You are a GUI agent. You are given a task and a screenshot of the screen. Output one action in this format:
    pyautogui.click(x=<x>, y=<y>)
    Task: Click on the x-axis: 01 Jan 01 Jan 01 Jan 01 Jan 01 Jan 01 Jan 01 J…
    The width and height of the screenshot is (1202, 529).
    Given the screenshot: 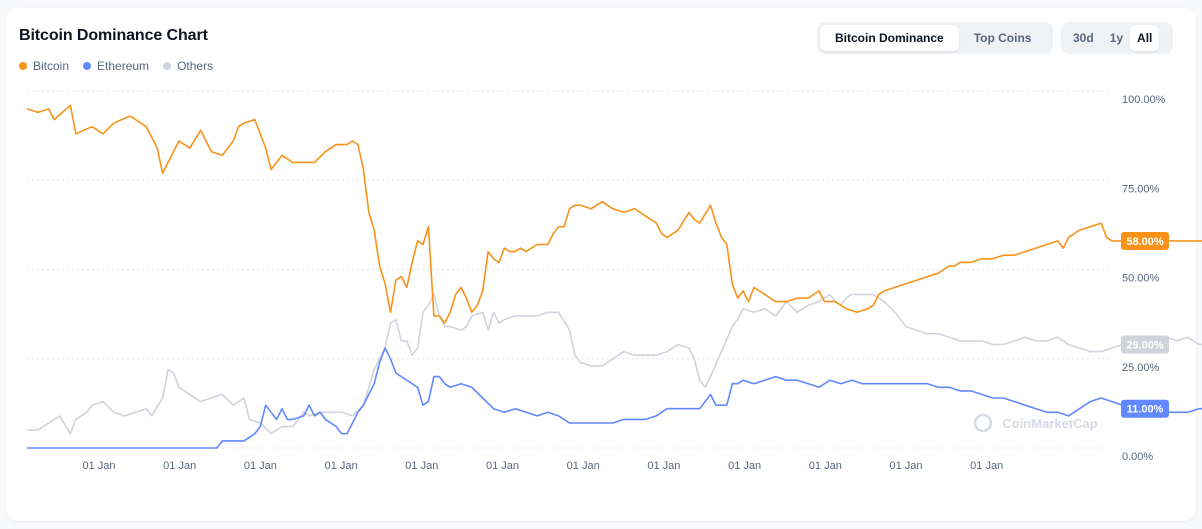 What is the action you would take?
    pyautogui.click(x=542, y=466)
    